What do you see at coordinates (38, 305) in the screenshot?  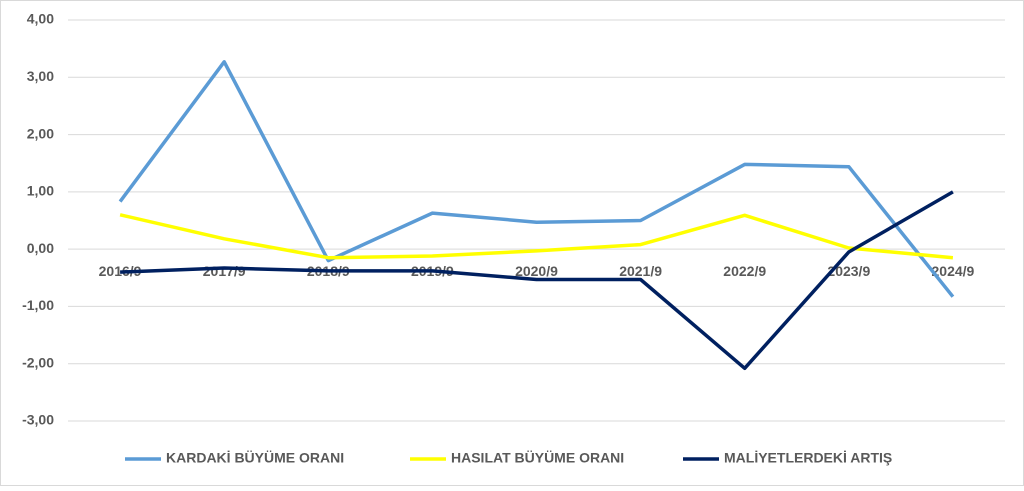 I see `y-tick-label: -1,00` at bounding box center [38, 305].